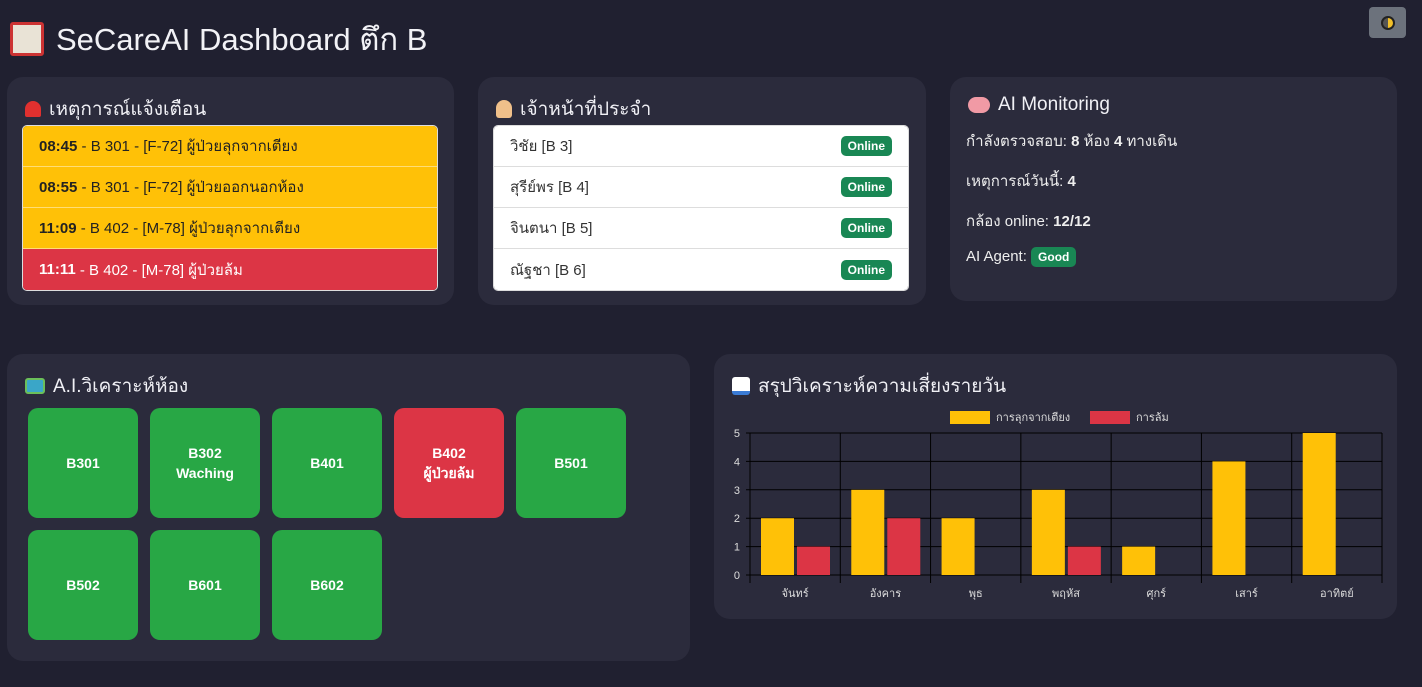 Image resolution: width=1422 pixels, height=687 pixels. What do you see at coordinates (190, 187) in the screenshot?
I see `alert-text: - B 301 - [F-72] ผู้ป่วยออกนอกห้อง` at bounding box center [190, 187].